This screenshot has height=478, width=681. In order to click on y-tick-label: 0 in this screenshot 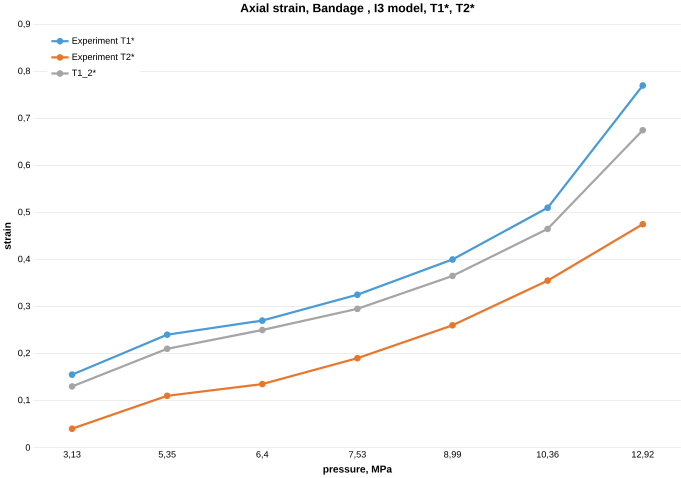, I will do `click(28, 447)`.